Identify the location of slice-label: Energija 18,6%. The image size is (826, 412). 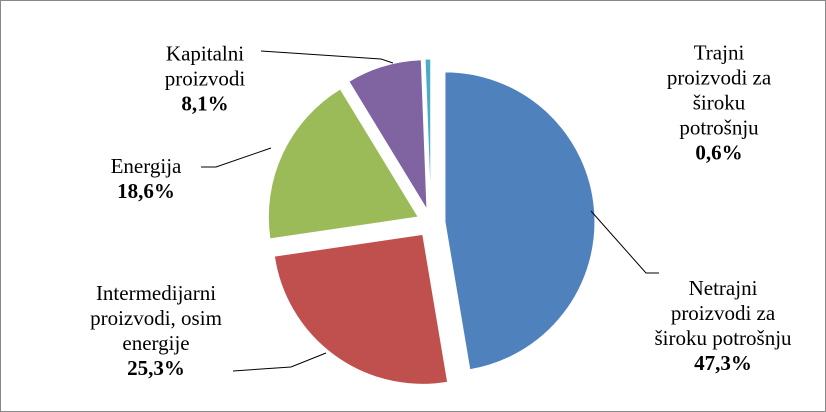
(146, 179).